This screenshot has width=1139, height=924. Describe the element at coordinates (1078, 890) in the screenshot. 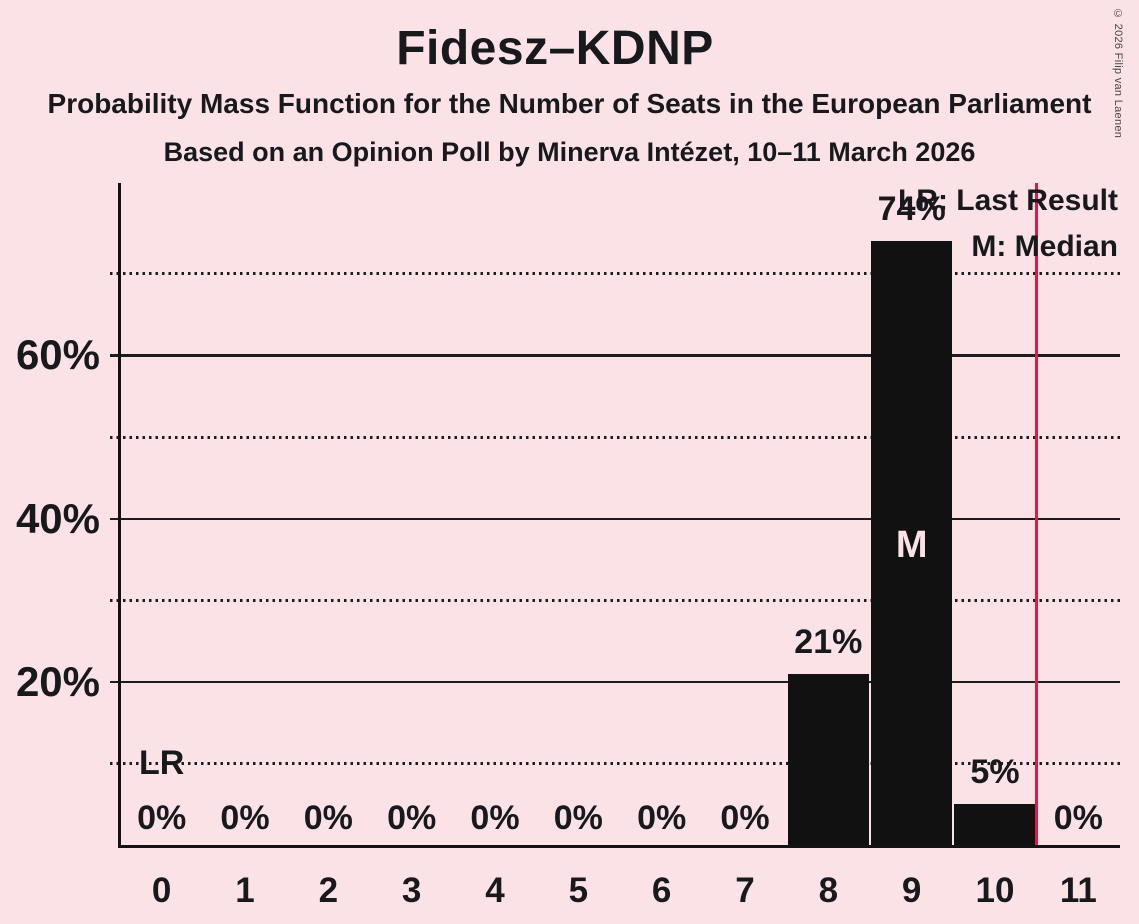

I see `x-axis-label-seat-11: 11` at that location.